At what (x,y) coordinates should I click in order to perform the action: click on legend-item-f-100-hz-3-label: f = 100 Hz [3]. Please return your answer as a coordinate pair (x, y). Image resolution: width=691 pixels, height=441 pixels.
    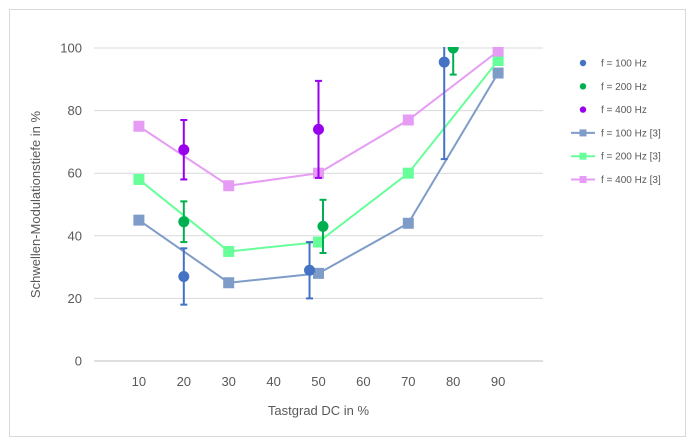
    Looking at the image, I should click on (631, 133).